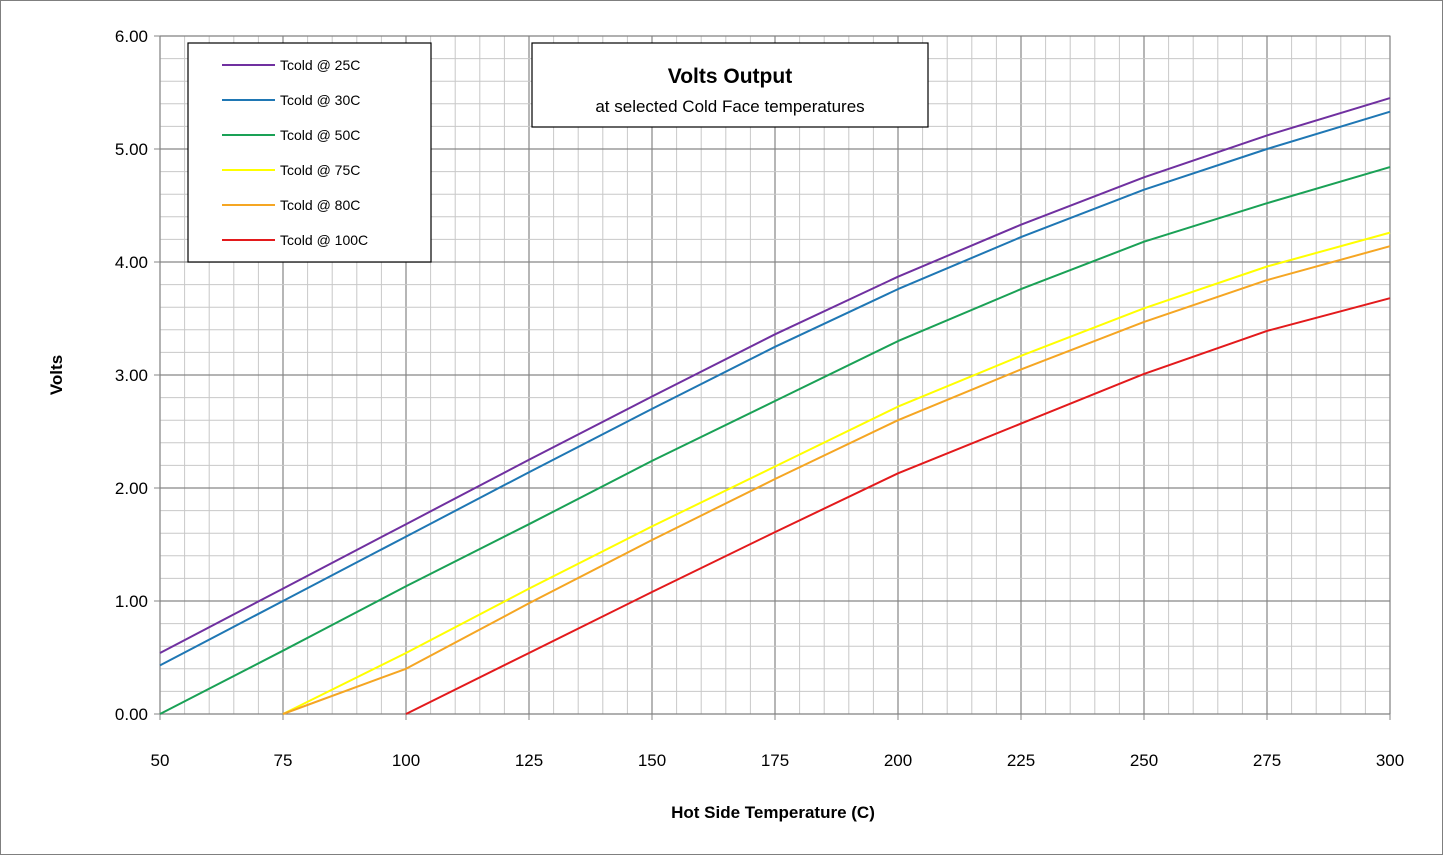 This screenshot has height=855, width=1443. Describe the element at coordinates (529, 760) in the screenshot. I see `x-tick-label: 125` at that location.